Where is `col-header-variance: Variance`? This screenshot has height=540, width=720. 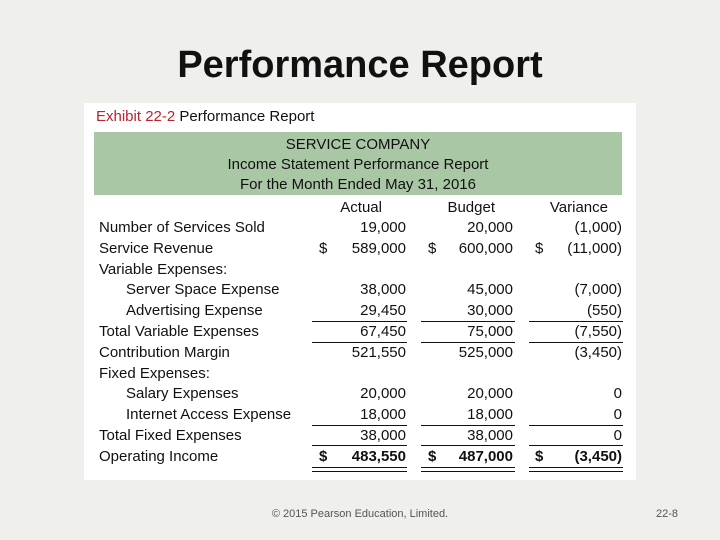 col-header-variance: Variance is located at coordinates (578, 207).